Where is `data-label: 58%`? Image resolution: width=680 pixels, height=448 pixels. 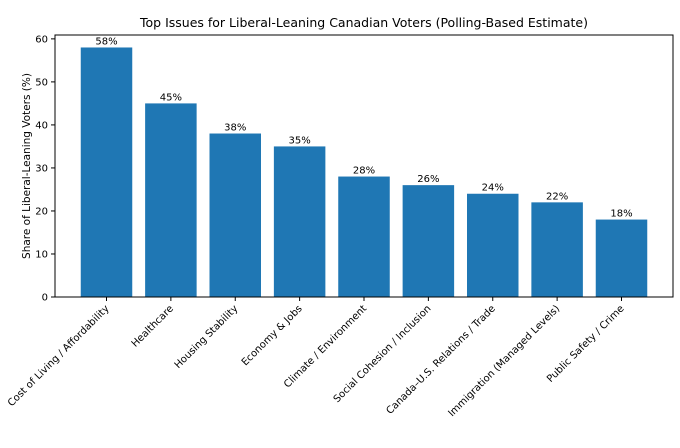
data-label: 58% is located at coordinates (106, 41).